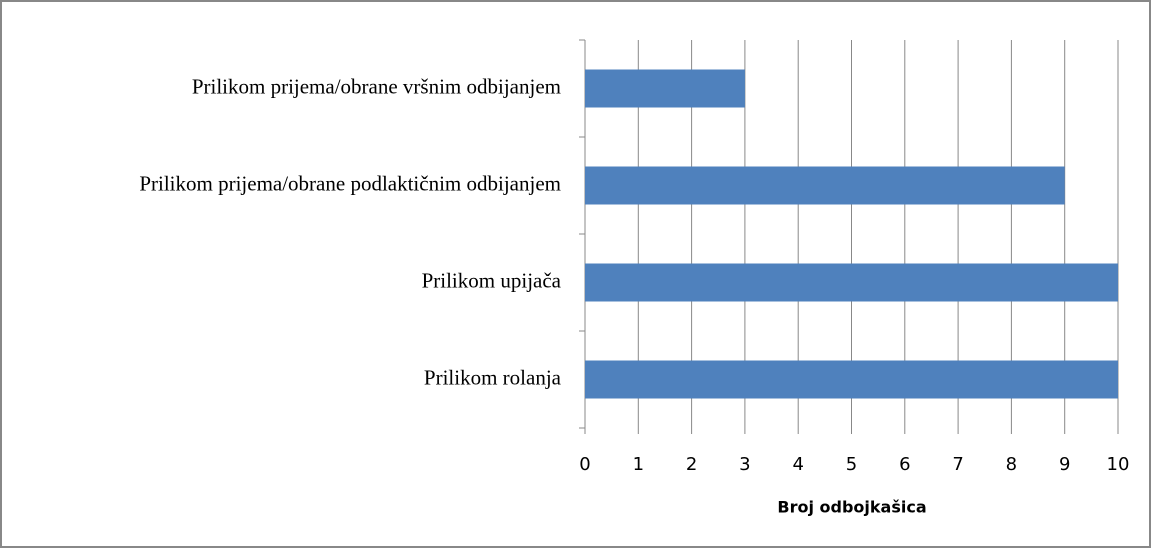  What do you see at coordinates (584, 464) in the screenshot?
I see `x-tick-label: 0` at bounding box center [584, 464].